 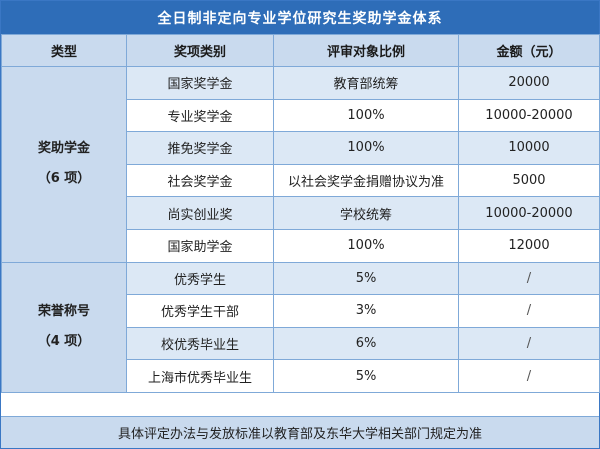 I want to click on category-cell: 优秀学生干部, so click(x=200, y=311).